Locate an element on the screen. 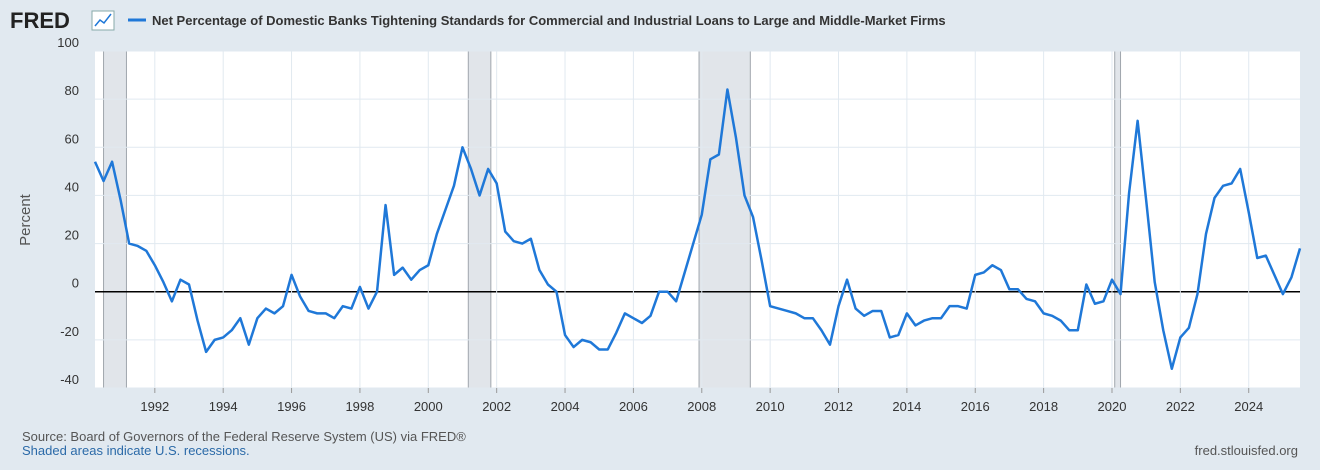 This screenshot has width=1320, height=470. x-tick-label: 2024 is located at coordinates (1248, 406).